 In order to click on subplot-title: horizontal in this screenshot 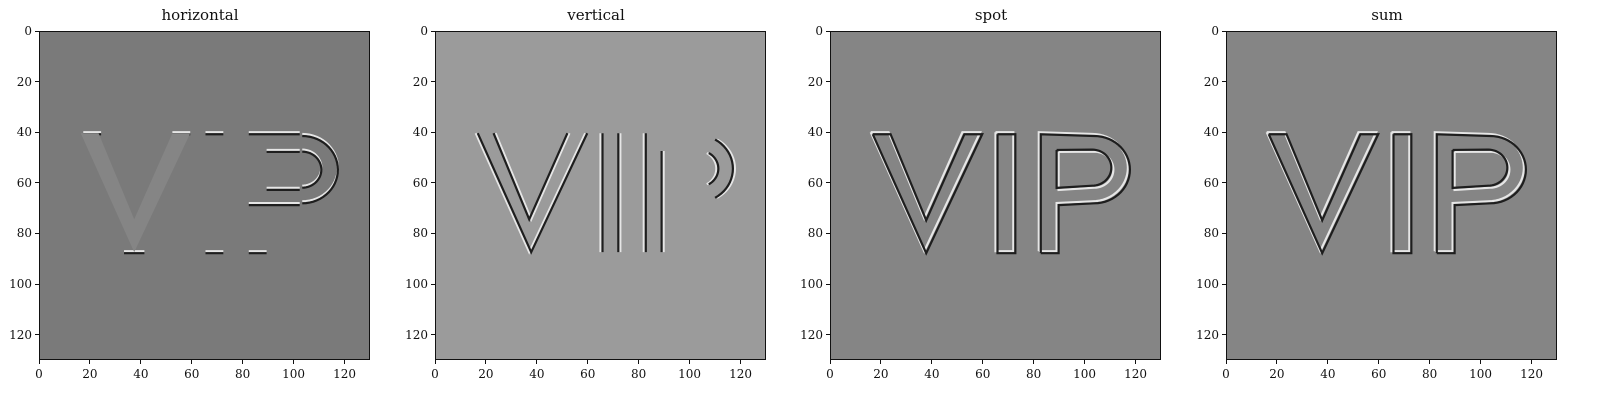, I will do `click(200, 15)`.